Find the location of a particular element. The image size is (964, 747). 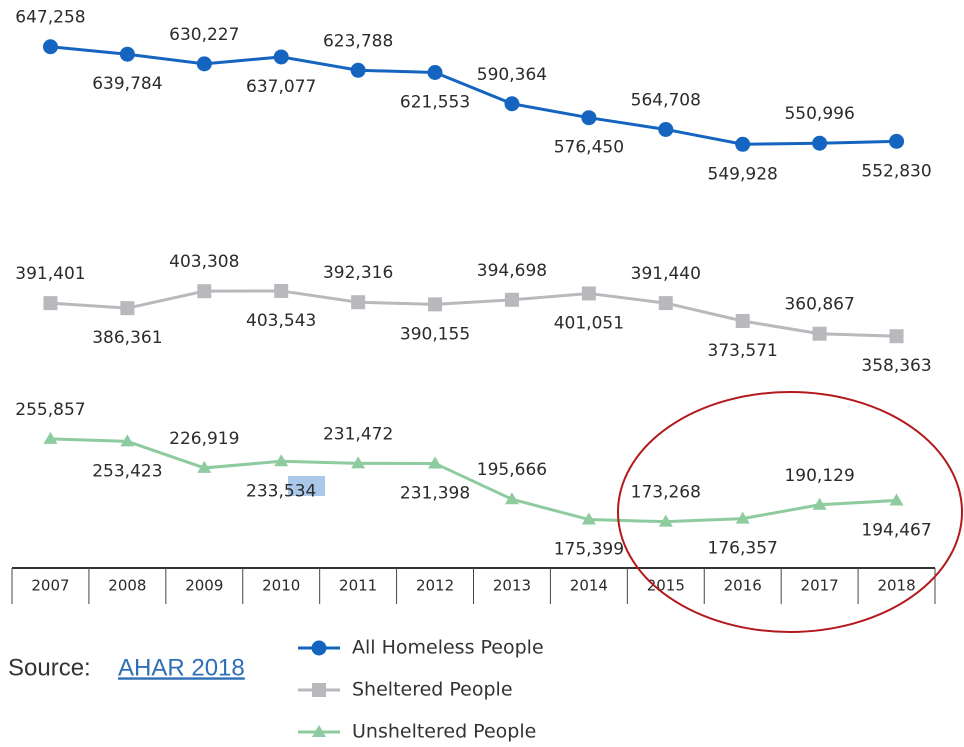

x-tick-label: 2018 is located at coordinates (896, 586).